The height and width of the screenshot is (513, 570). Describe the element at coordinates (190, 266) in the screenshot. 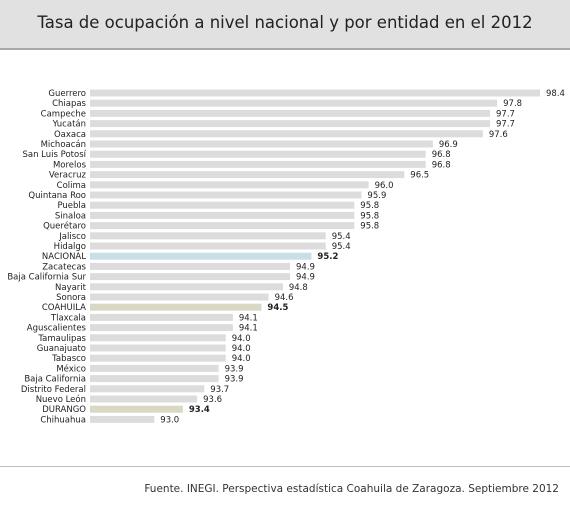

I see `bar-zacatecas` at that location.